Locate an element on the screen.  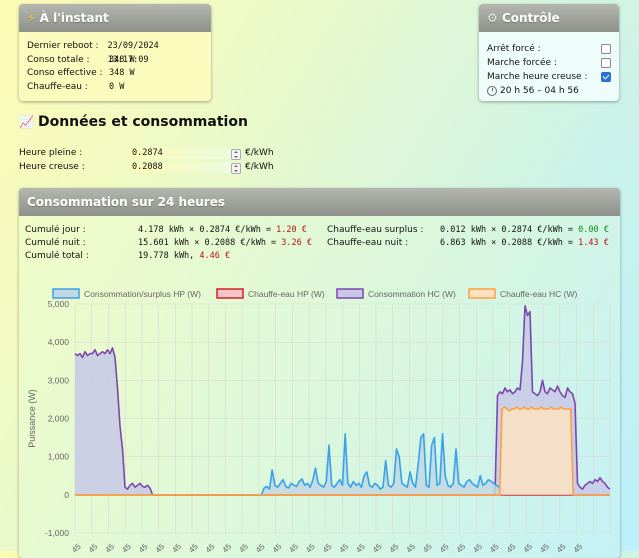
controle-item: Marche heure creuse : is located at coordinates (549, 77).